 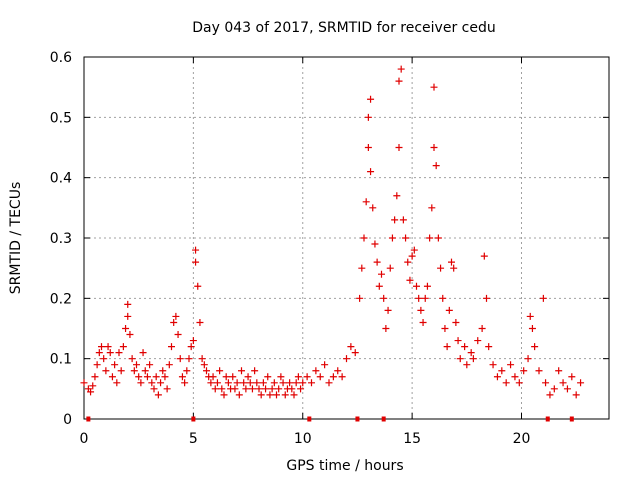 What do you see at coordinates (67, 420) in the screenshot?
I see `y-tick-label: 0` at bounding box center [67, 420].